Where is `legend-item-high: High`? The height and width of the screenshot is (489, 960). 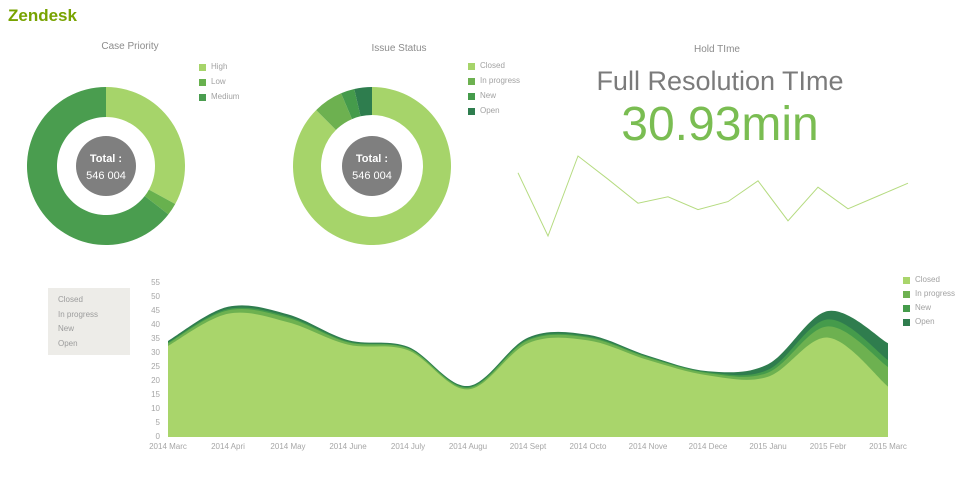 legend-item-high: High is located at coordinates (219, 67).